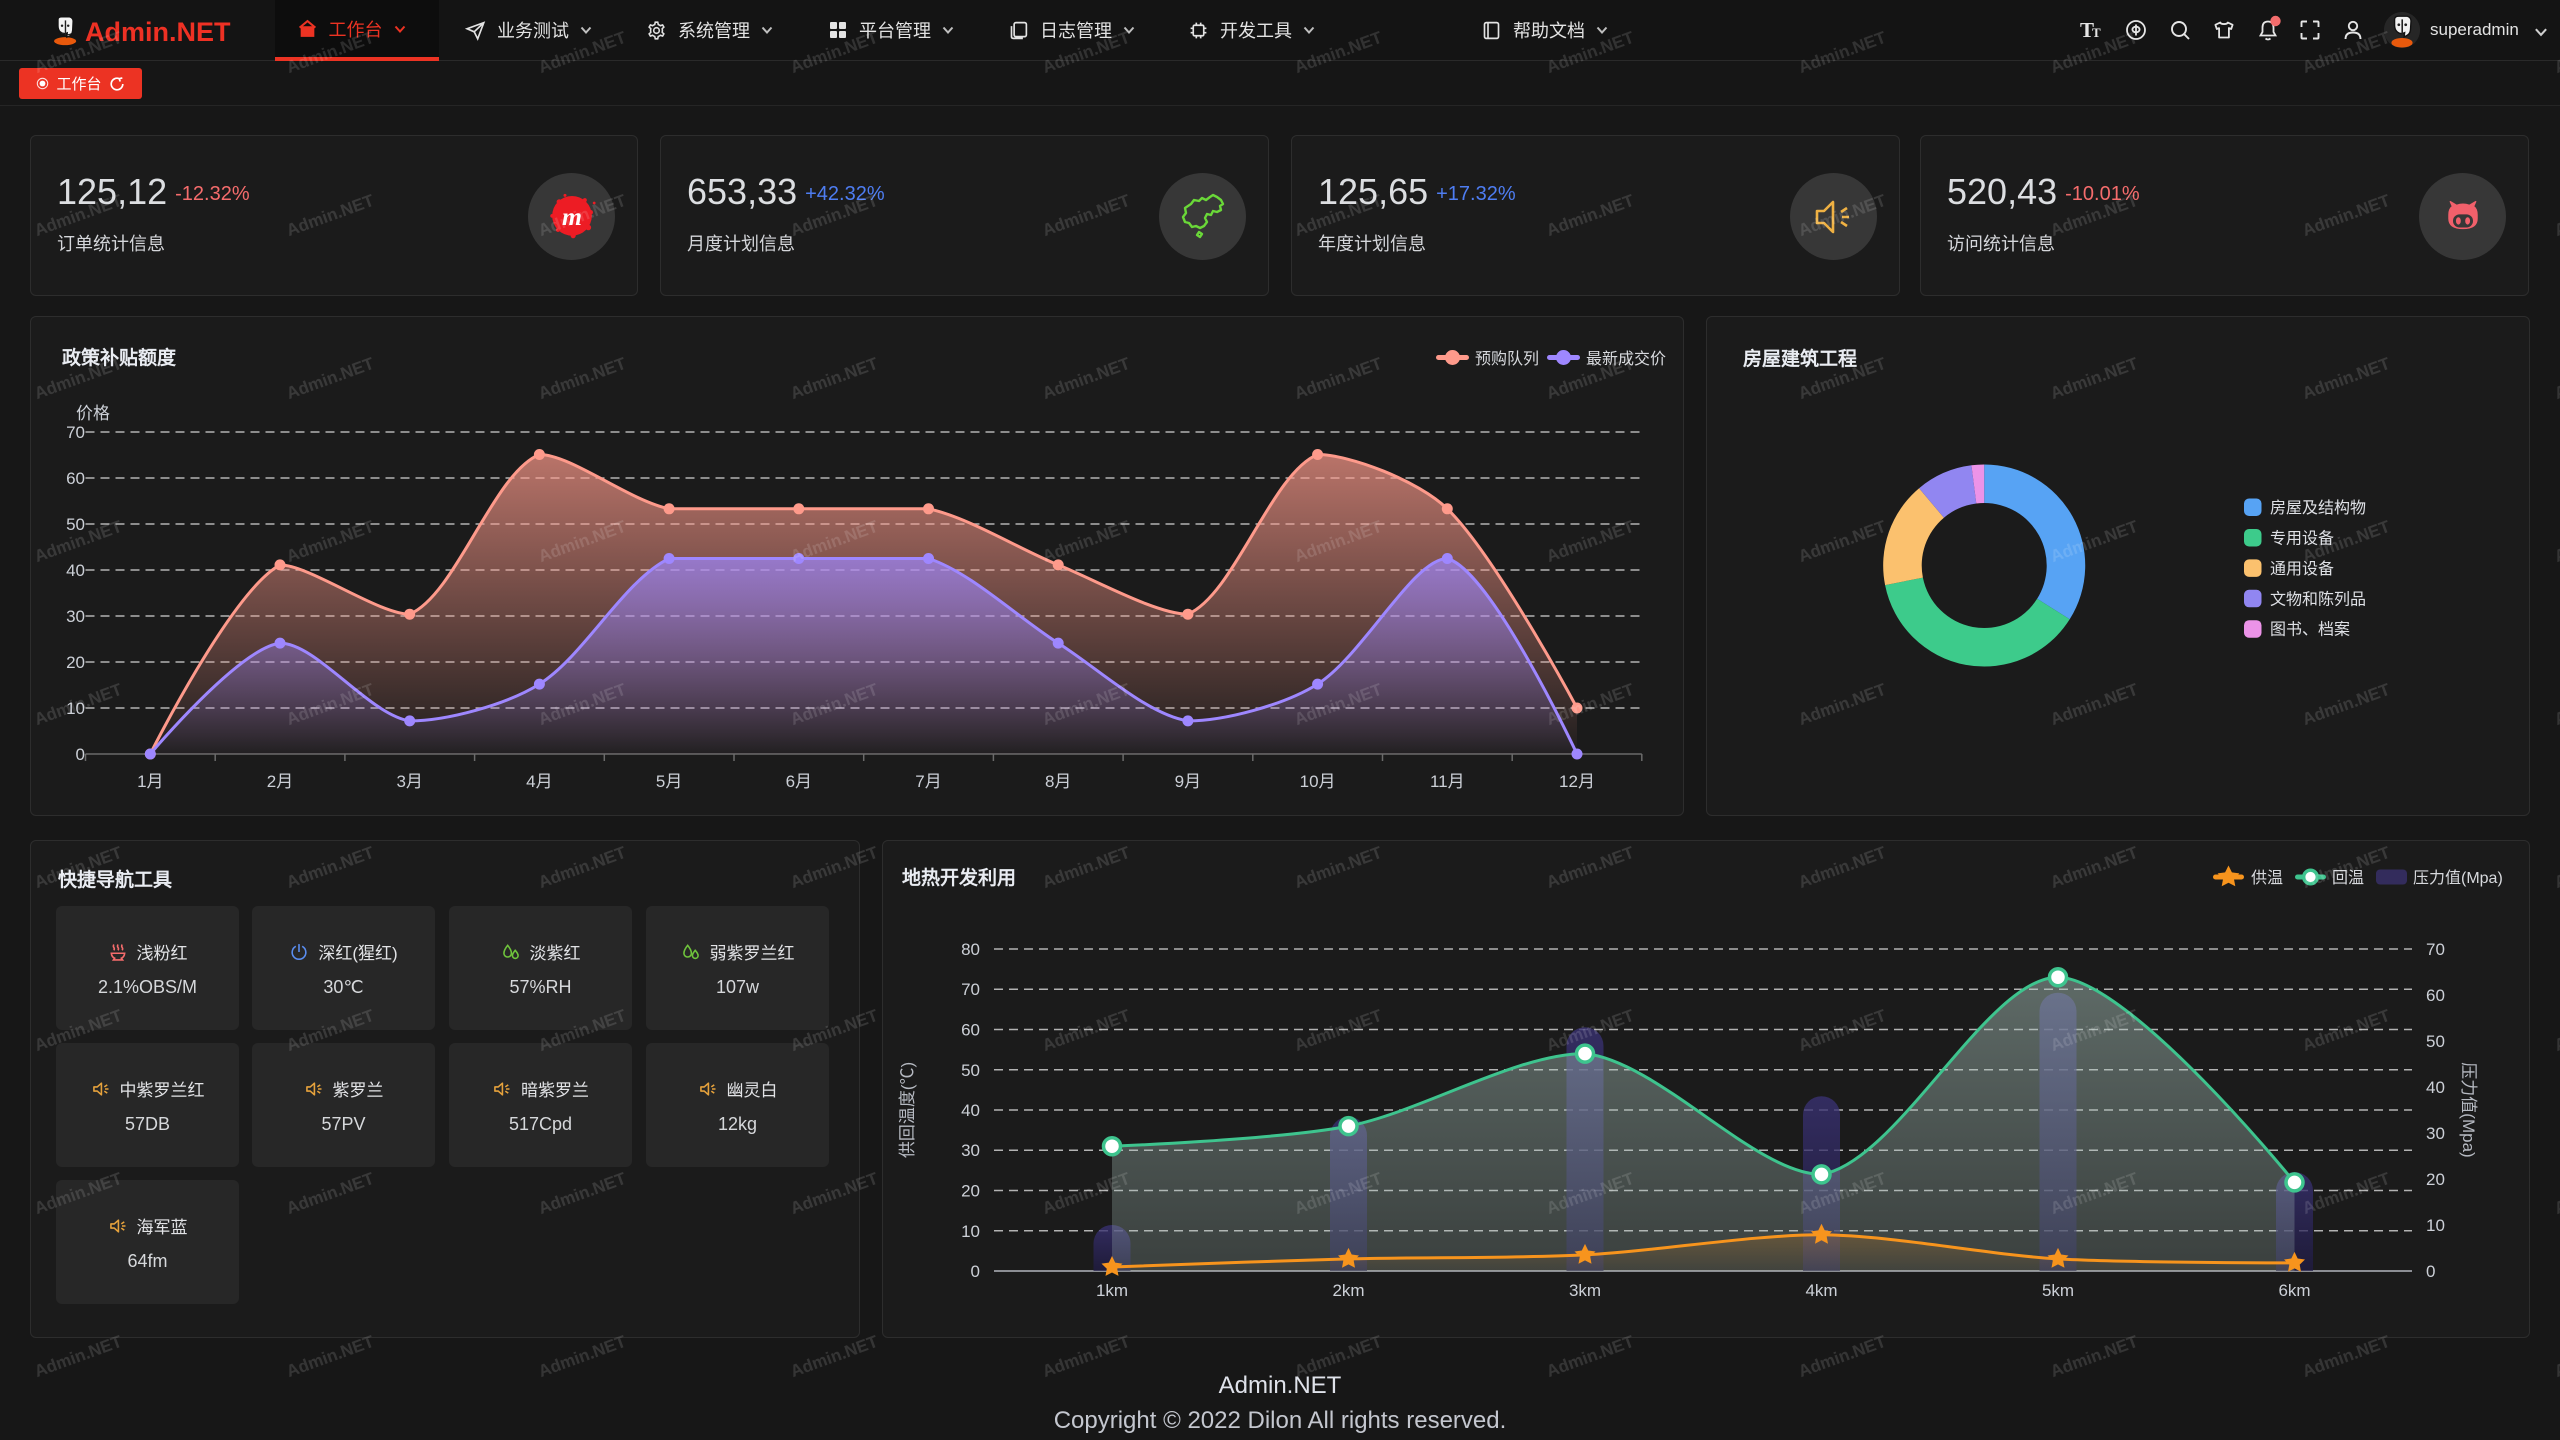  I want to click on svg-text: 供回温度(℃), so click(907, 1110).